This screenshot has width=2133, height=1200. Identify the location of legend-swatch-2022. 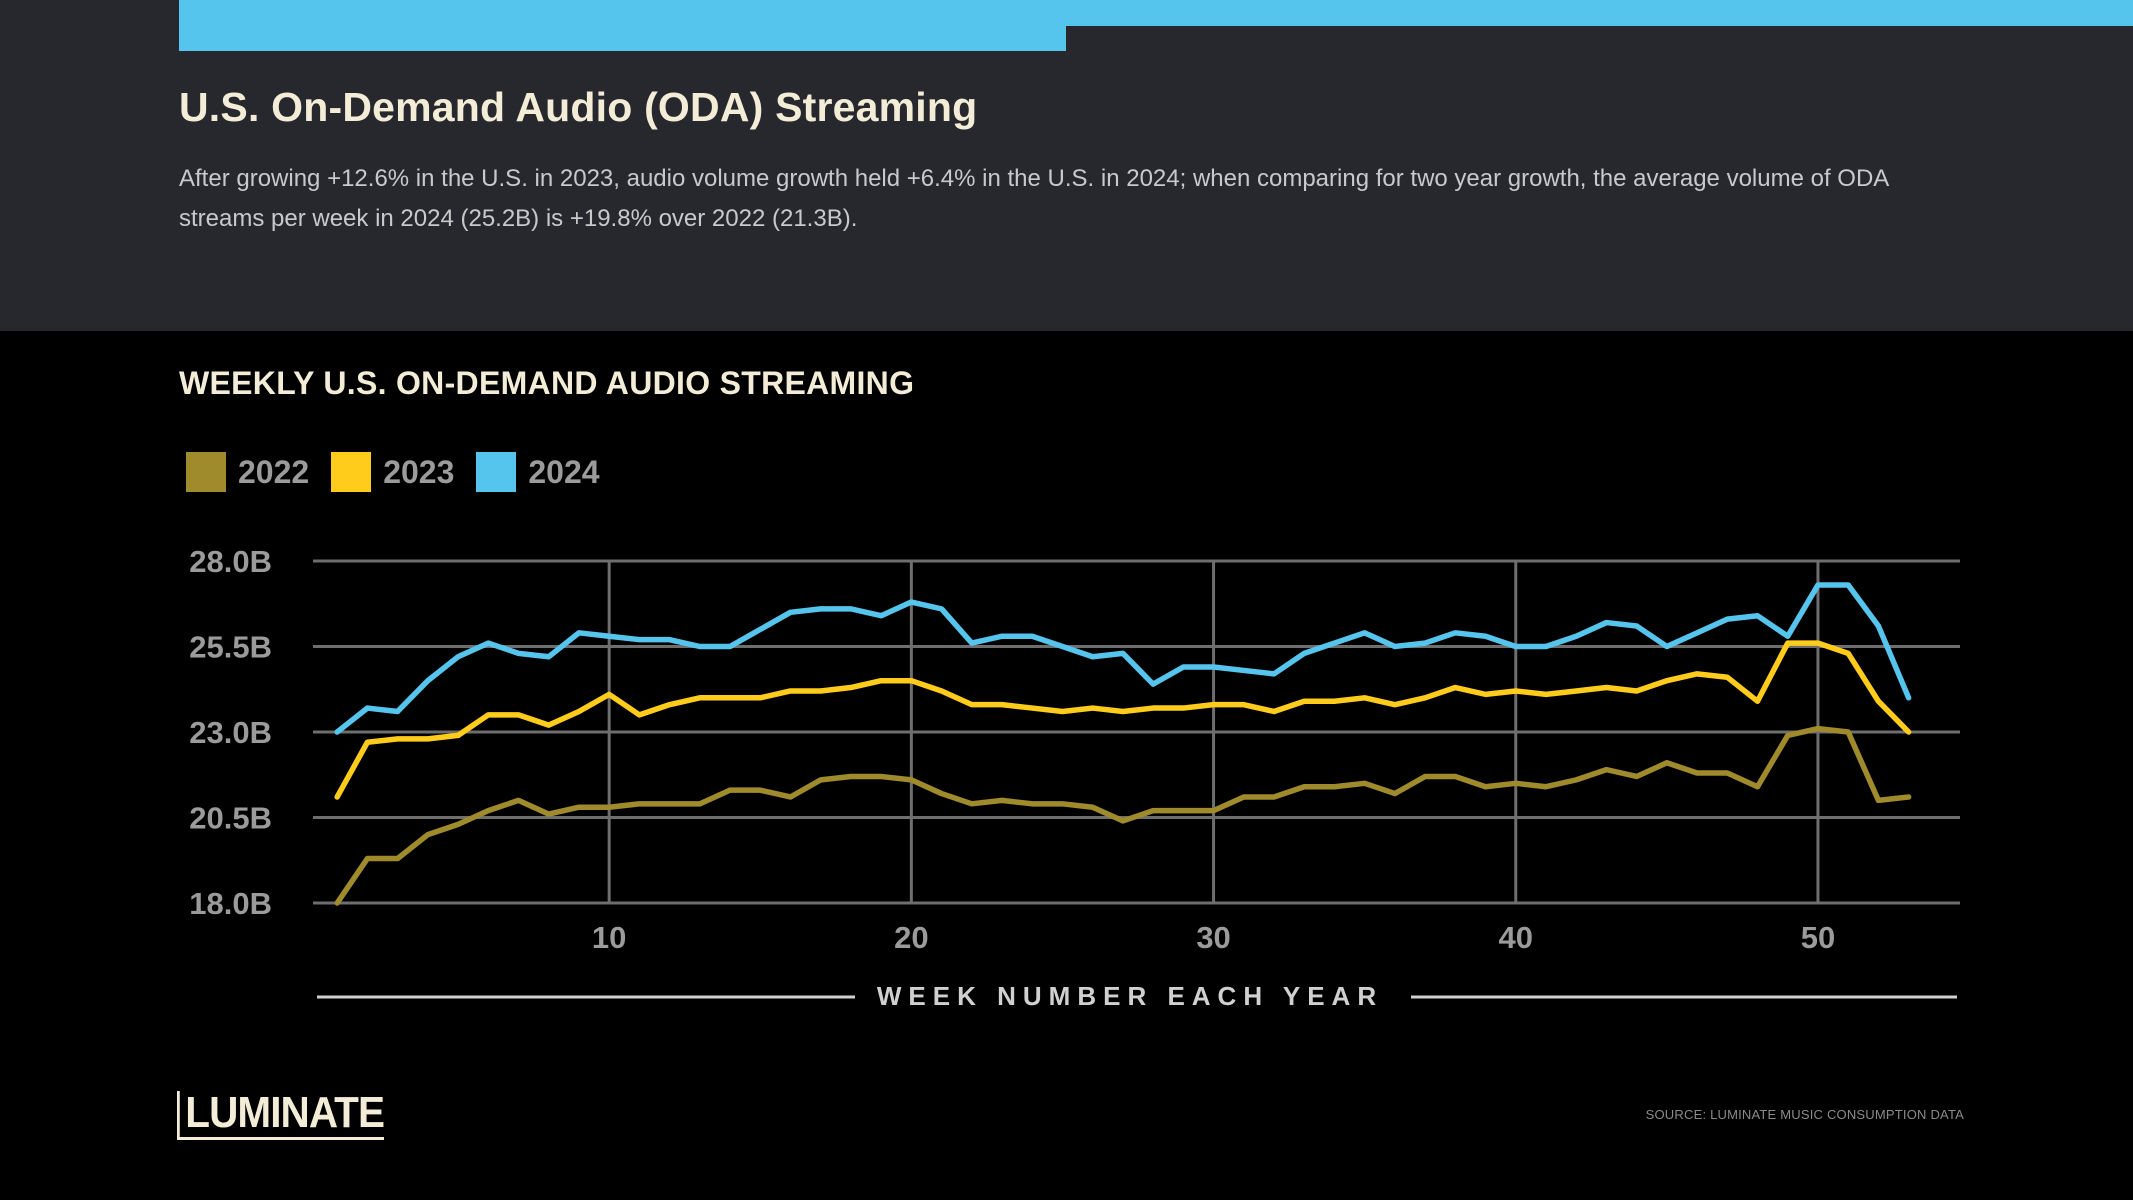
(206, 472).